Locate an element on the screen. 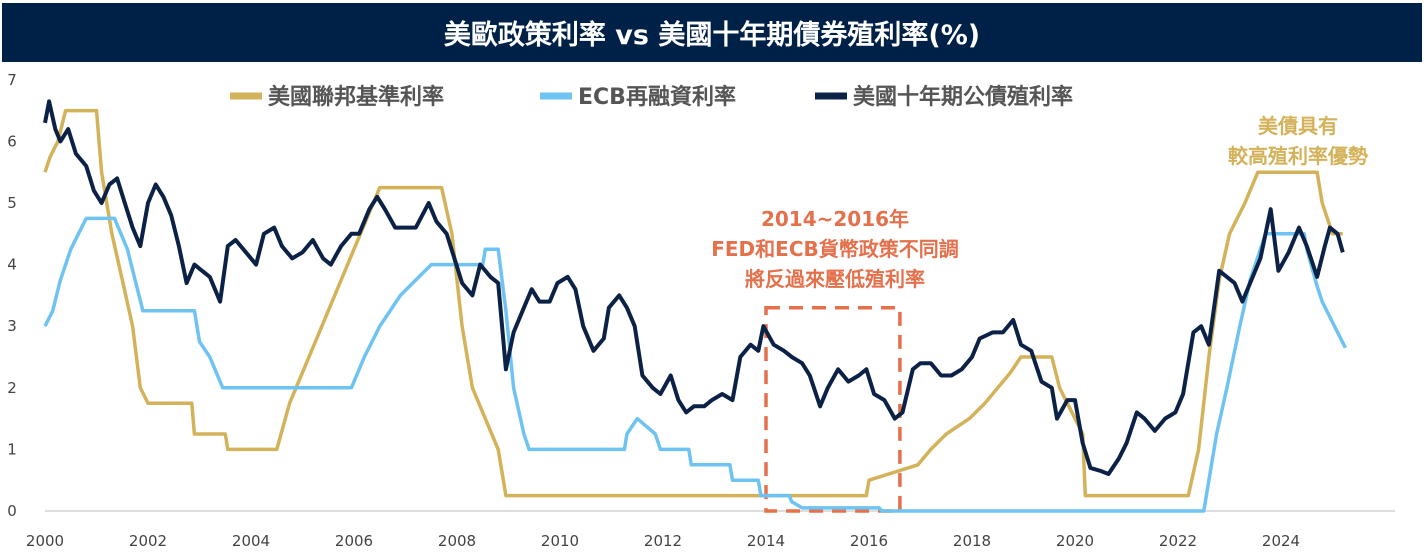  divergence-annotation: 2014~2016年 FED和ECB貨幣政策不同調 將反過來壓低殖利率 is located at coordinates (835, 249).